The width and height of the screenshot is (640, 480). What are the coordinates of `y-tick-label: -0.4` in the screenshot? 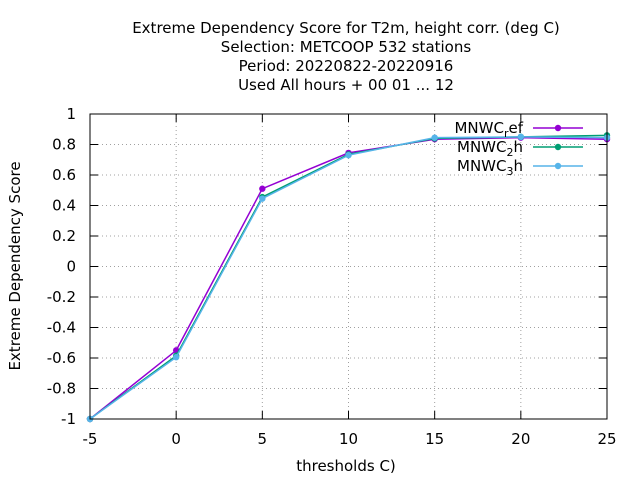 It's located at (61, 328).